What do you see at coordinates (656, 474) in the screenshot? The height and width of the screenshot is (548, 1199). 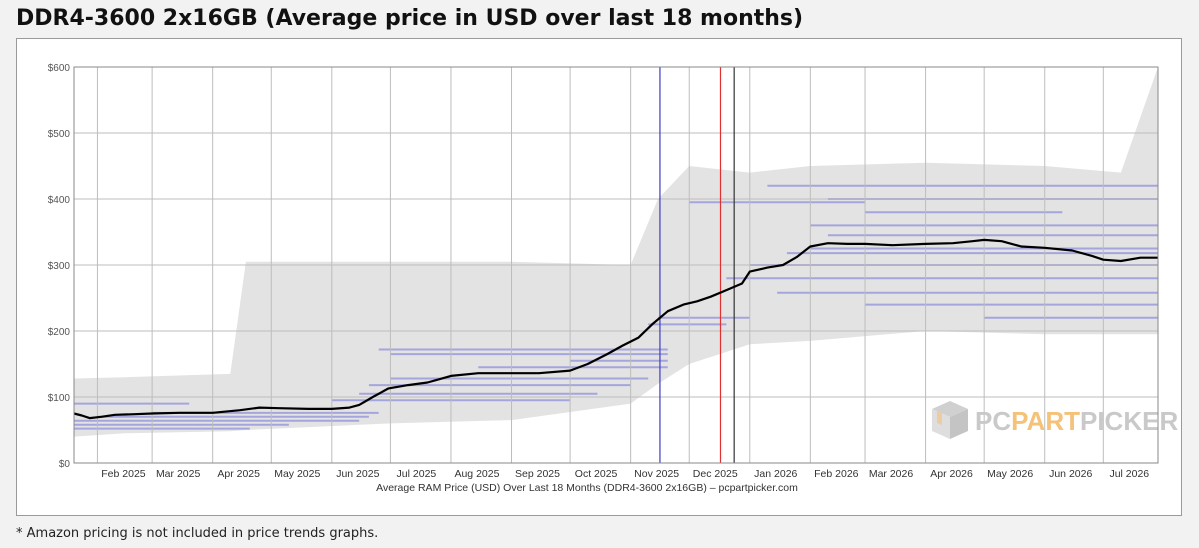 I see `x-tick-label: Nov 2025` at bounding box center [656, 474].